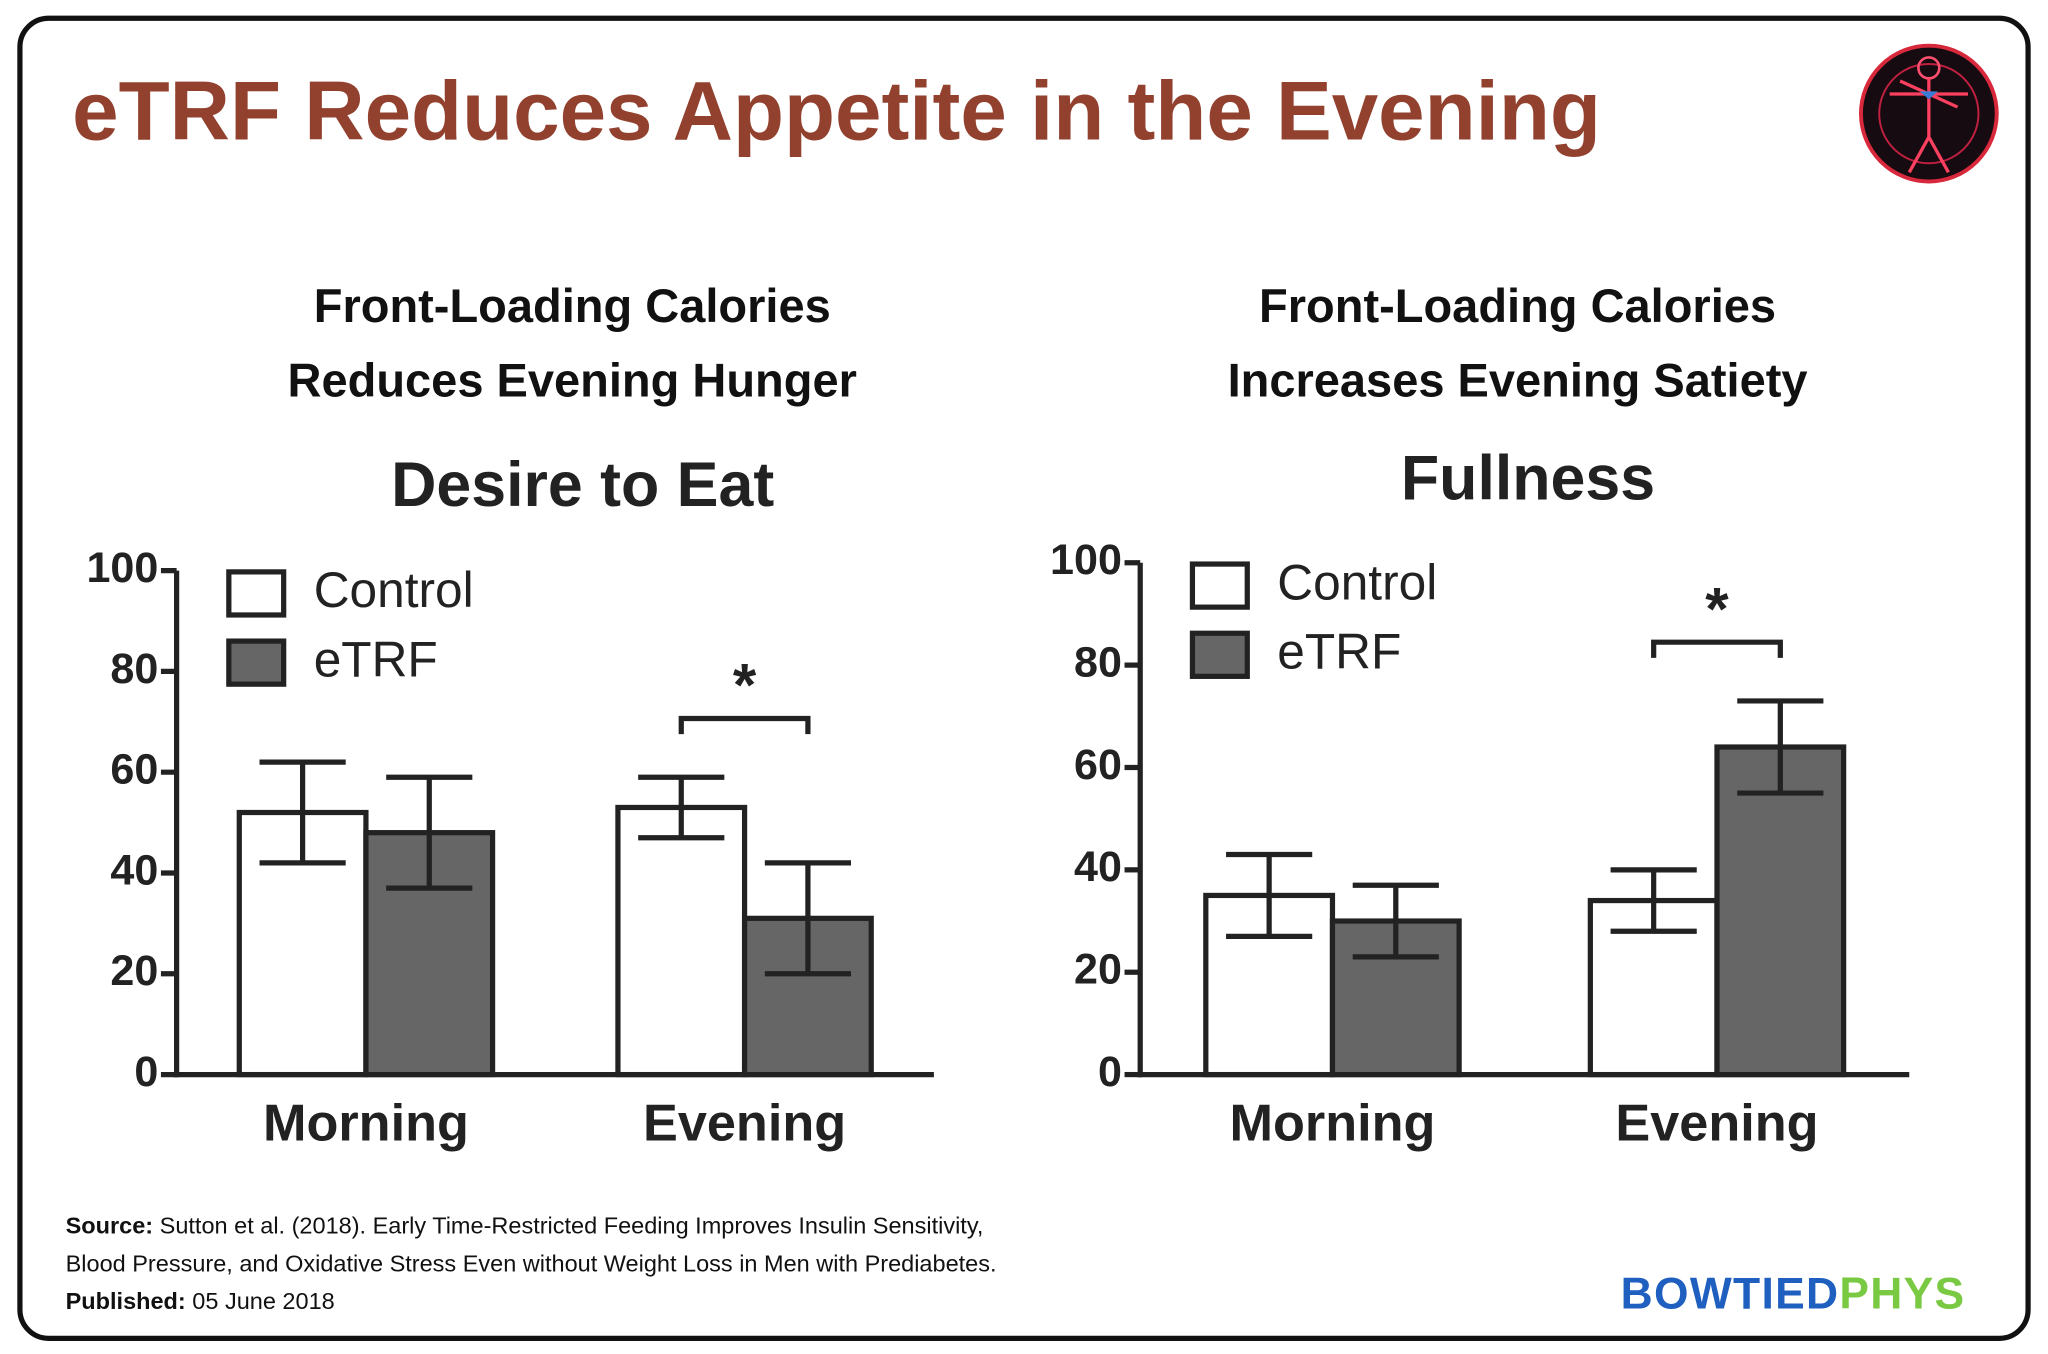 Image resolution: width=2048 pixels, height=1354 pixels. What do you see at coordinates (572, 379) in the screenshot?
I see `chart-headline: Reduces Evening Hunger` at bounding box center [572, 379].